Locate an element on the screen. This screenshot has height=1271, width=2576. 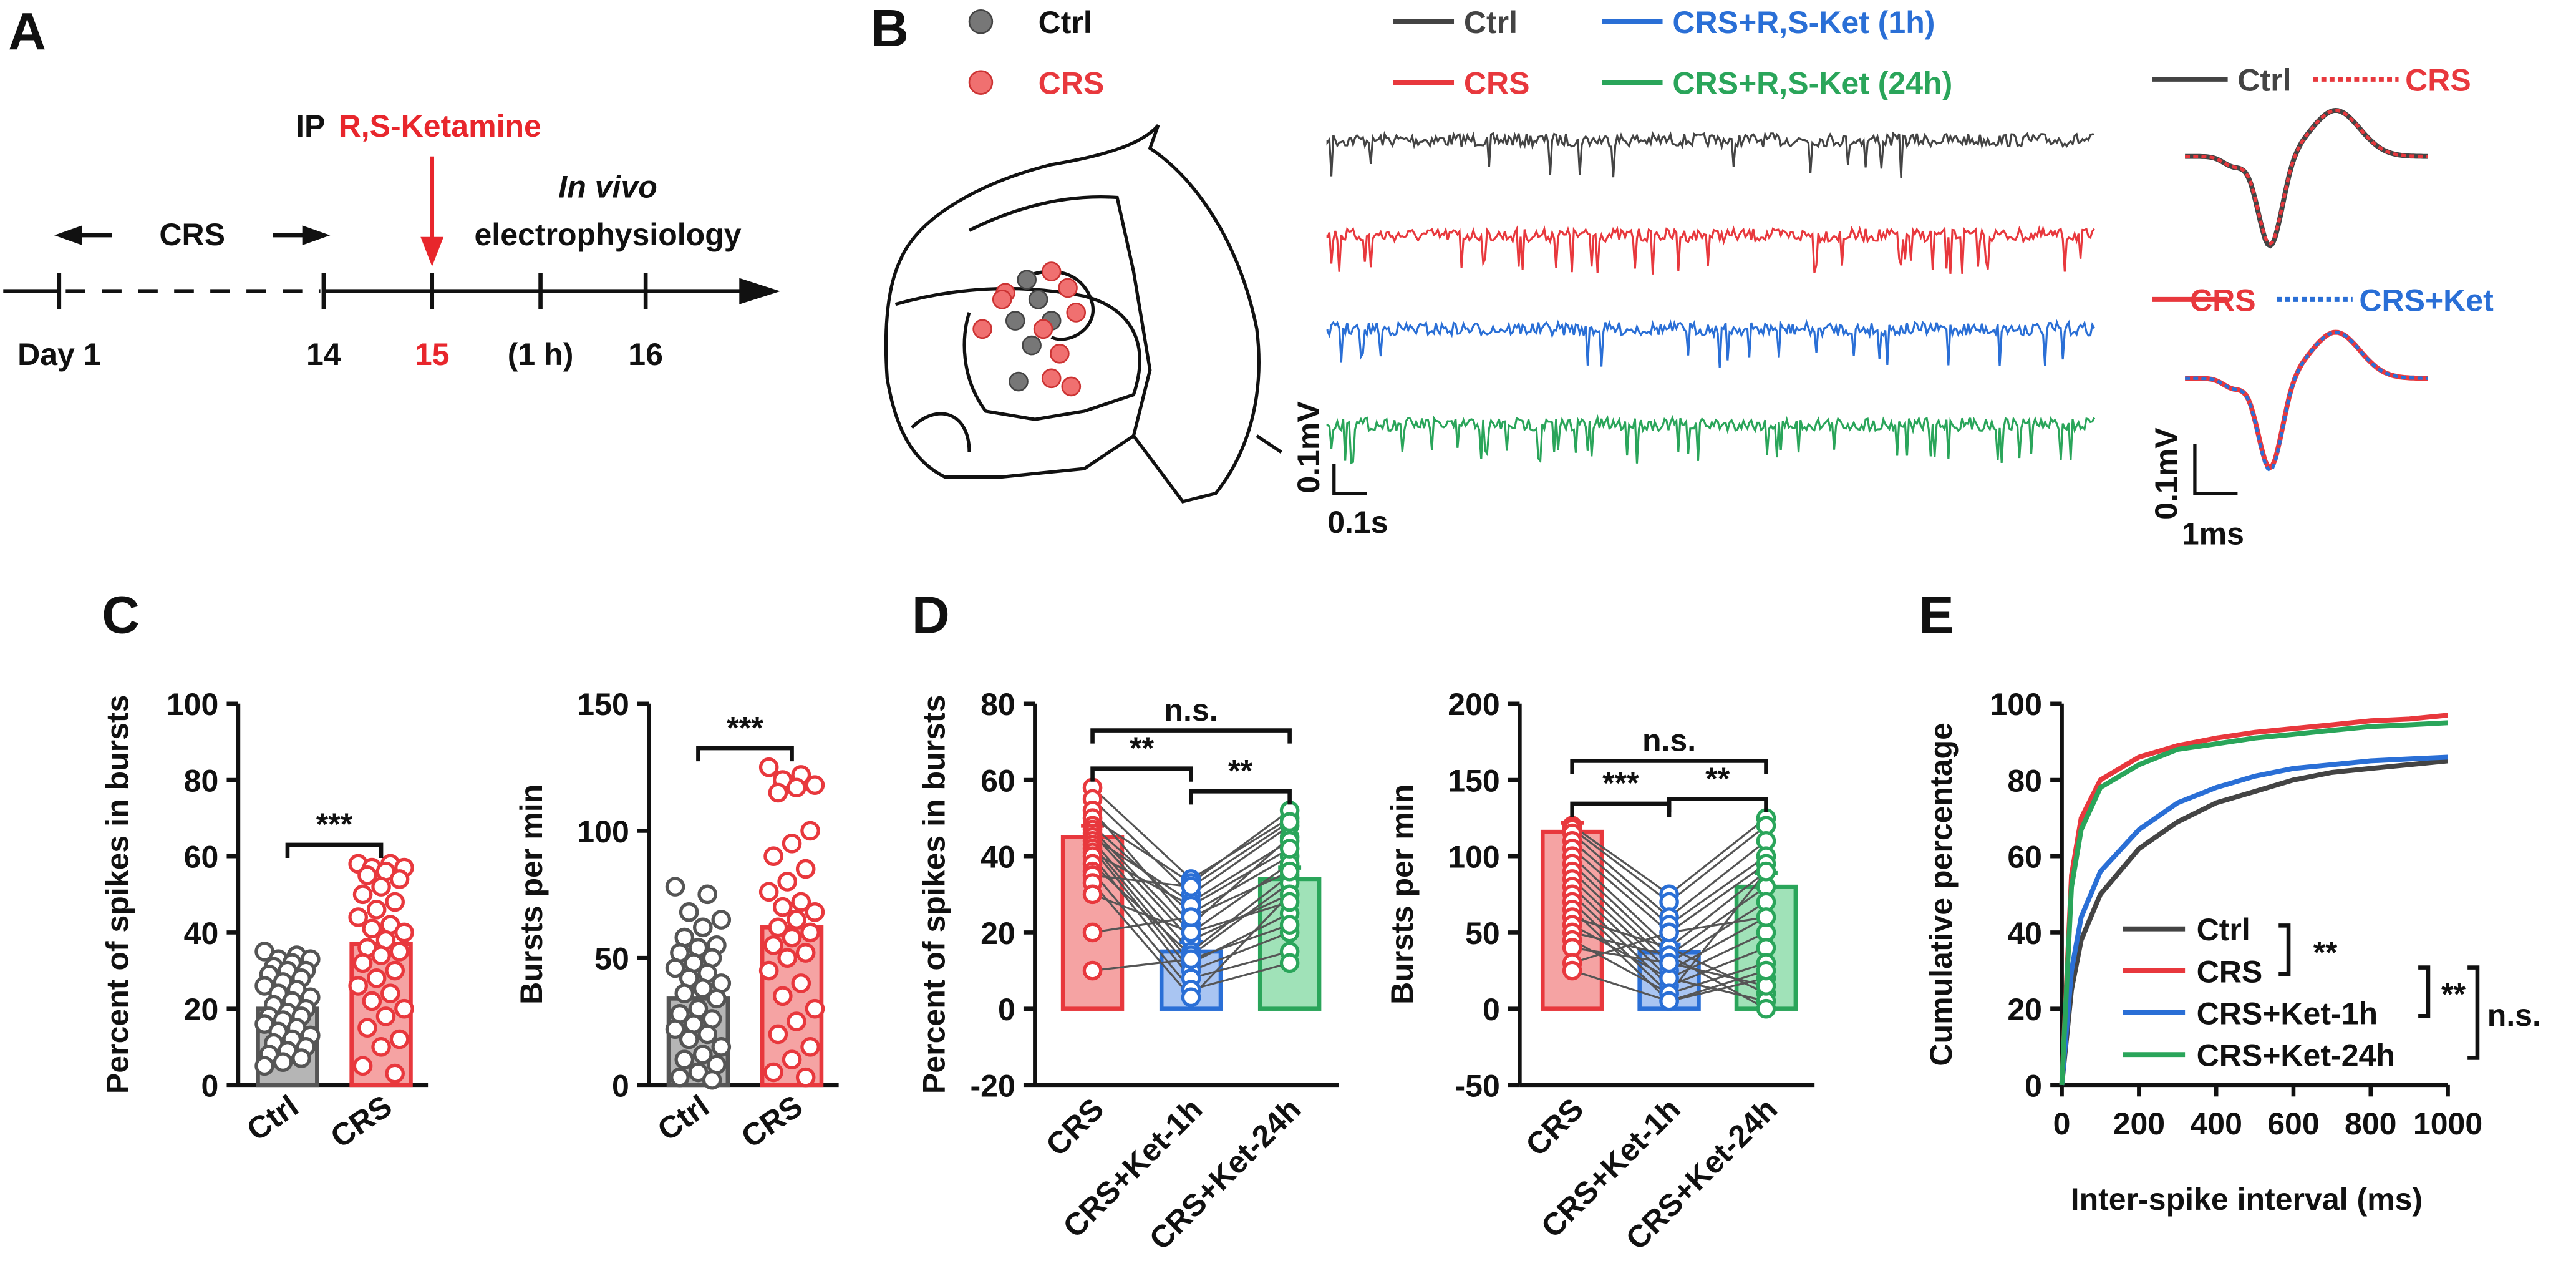
y-tick-label: 60 is located at coordinates (202, 858).